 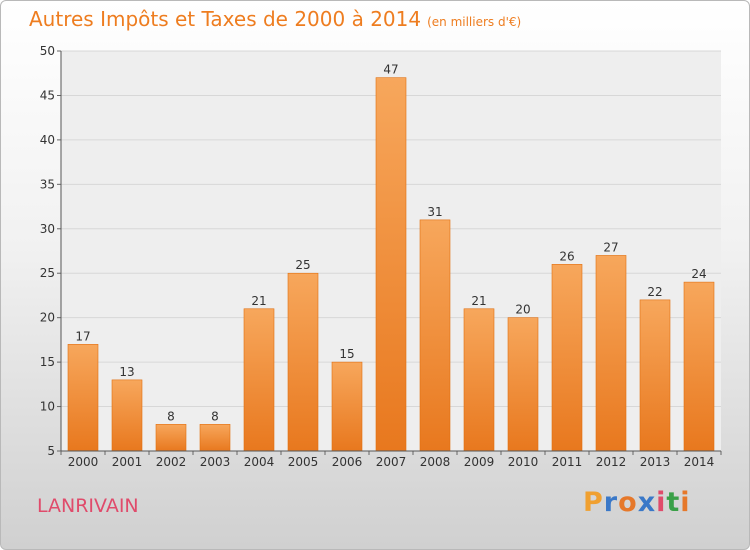 What do you see at coordinates (390, 70) in the screenshot?
I see `value-label: 47` at bounding box center [390, 70].